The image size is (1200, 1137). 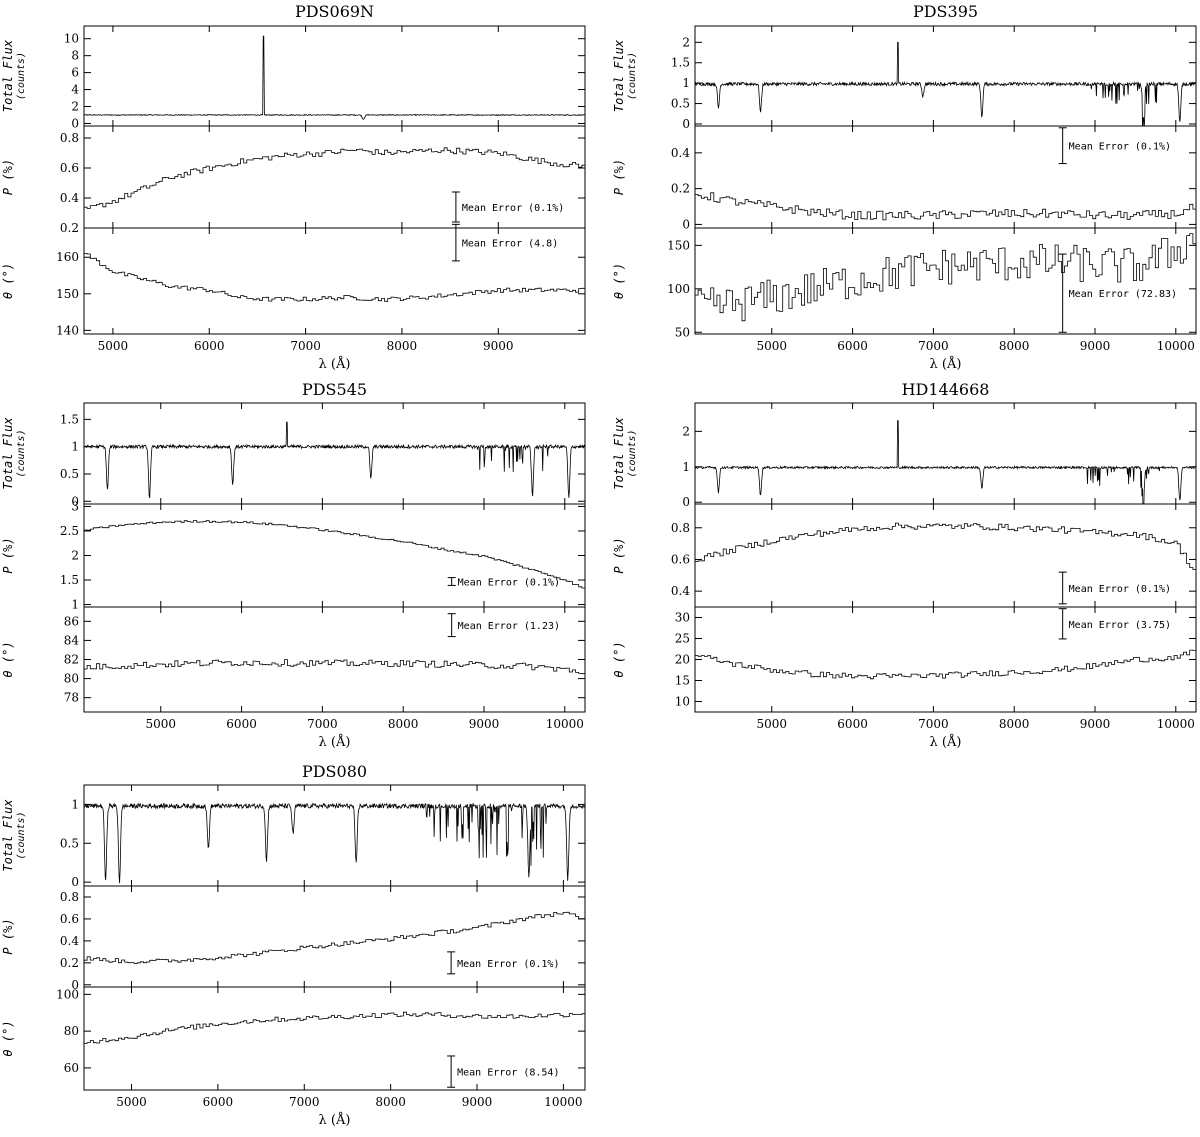 I want to click on mean-error-bar: Mean Error (3.75), so click(x=1114, y=624).